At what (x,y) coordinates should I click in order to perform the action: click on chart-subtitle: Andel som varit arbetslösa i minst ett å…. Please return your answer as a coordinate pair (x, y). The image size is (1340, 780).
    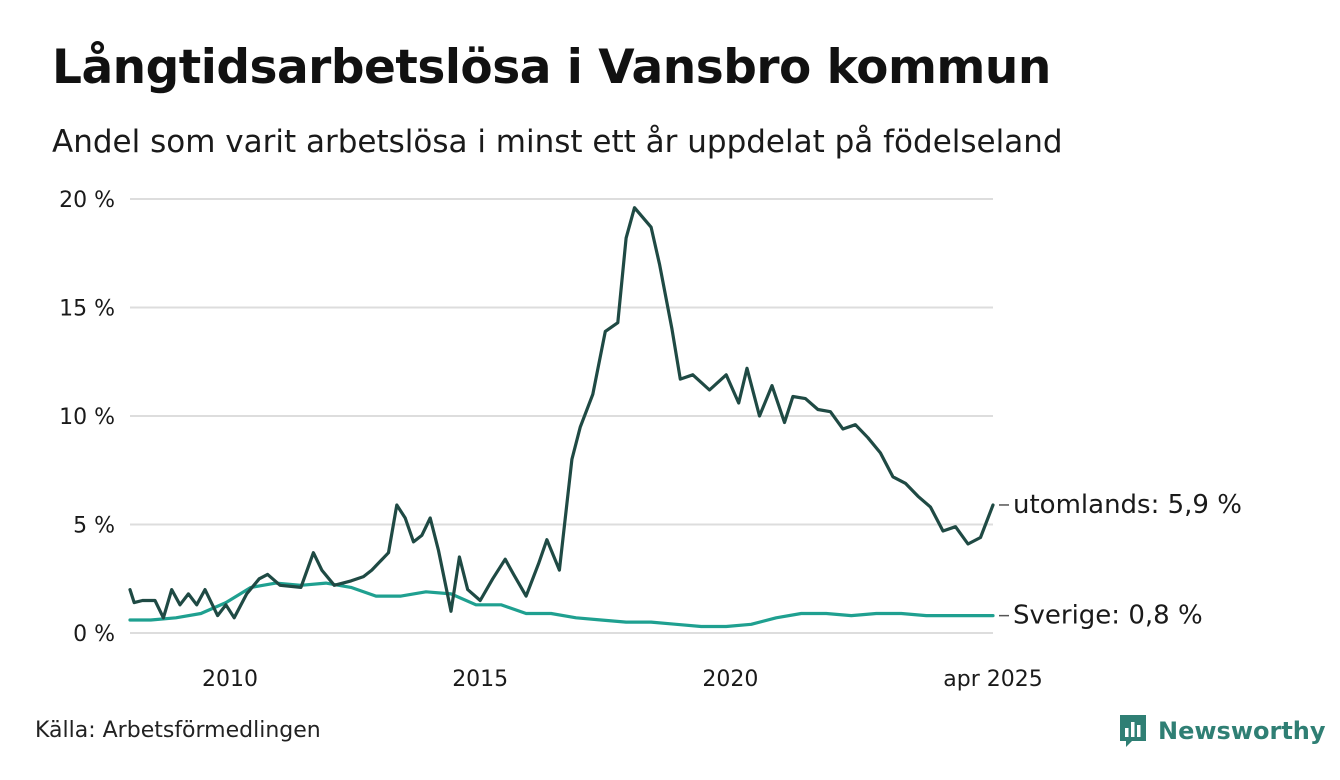
    Looking at the image, I should click on (557, 142).